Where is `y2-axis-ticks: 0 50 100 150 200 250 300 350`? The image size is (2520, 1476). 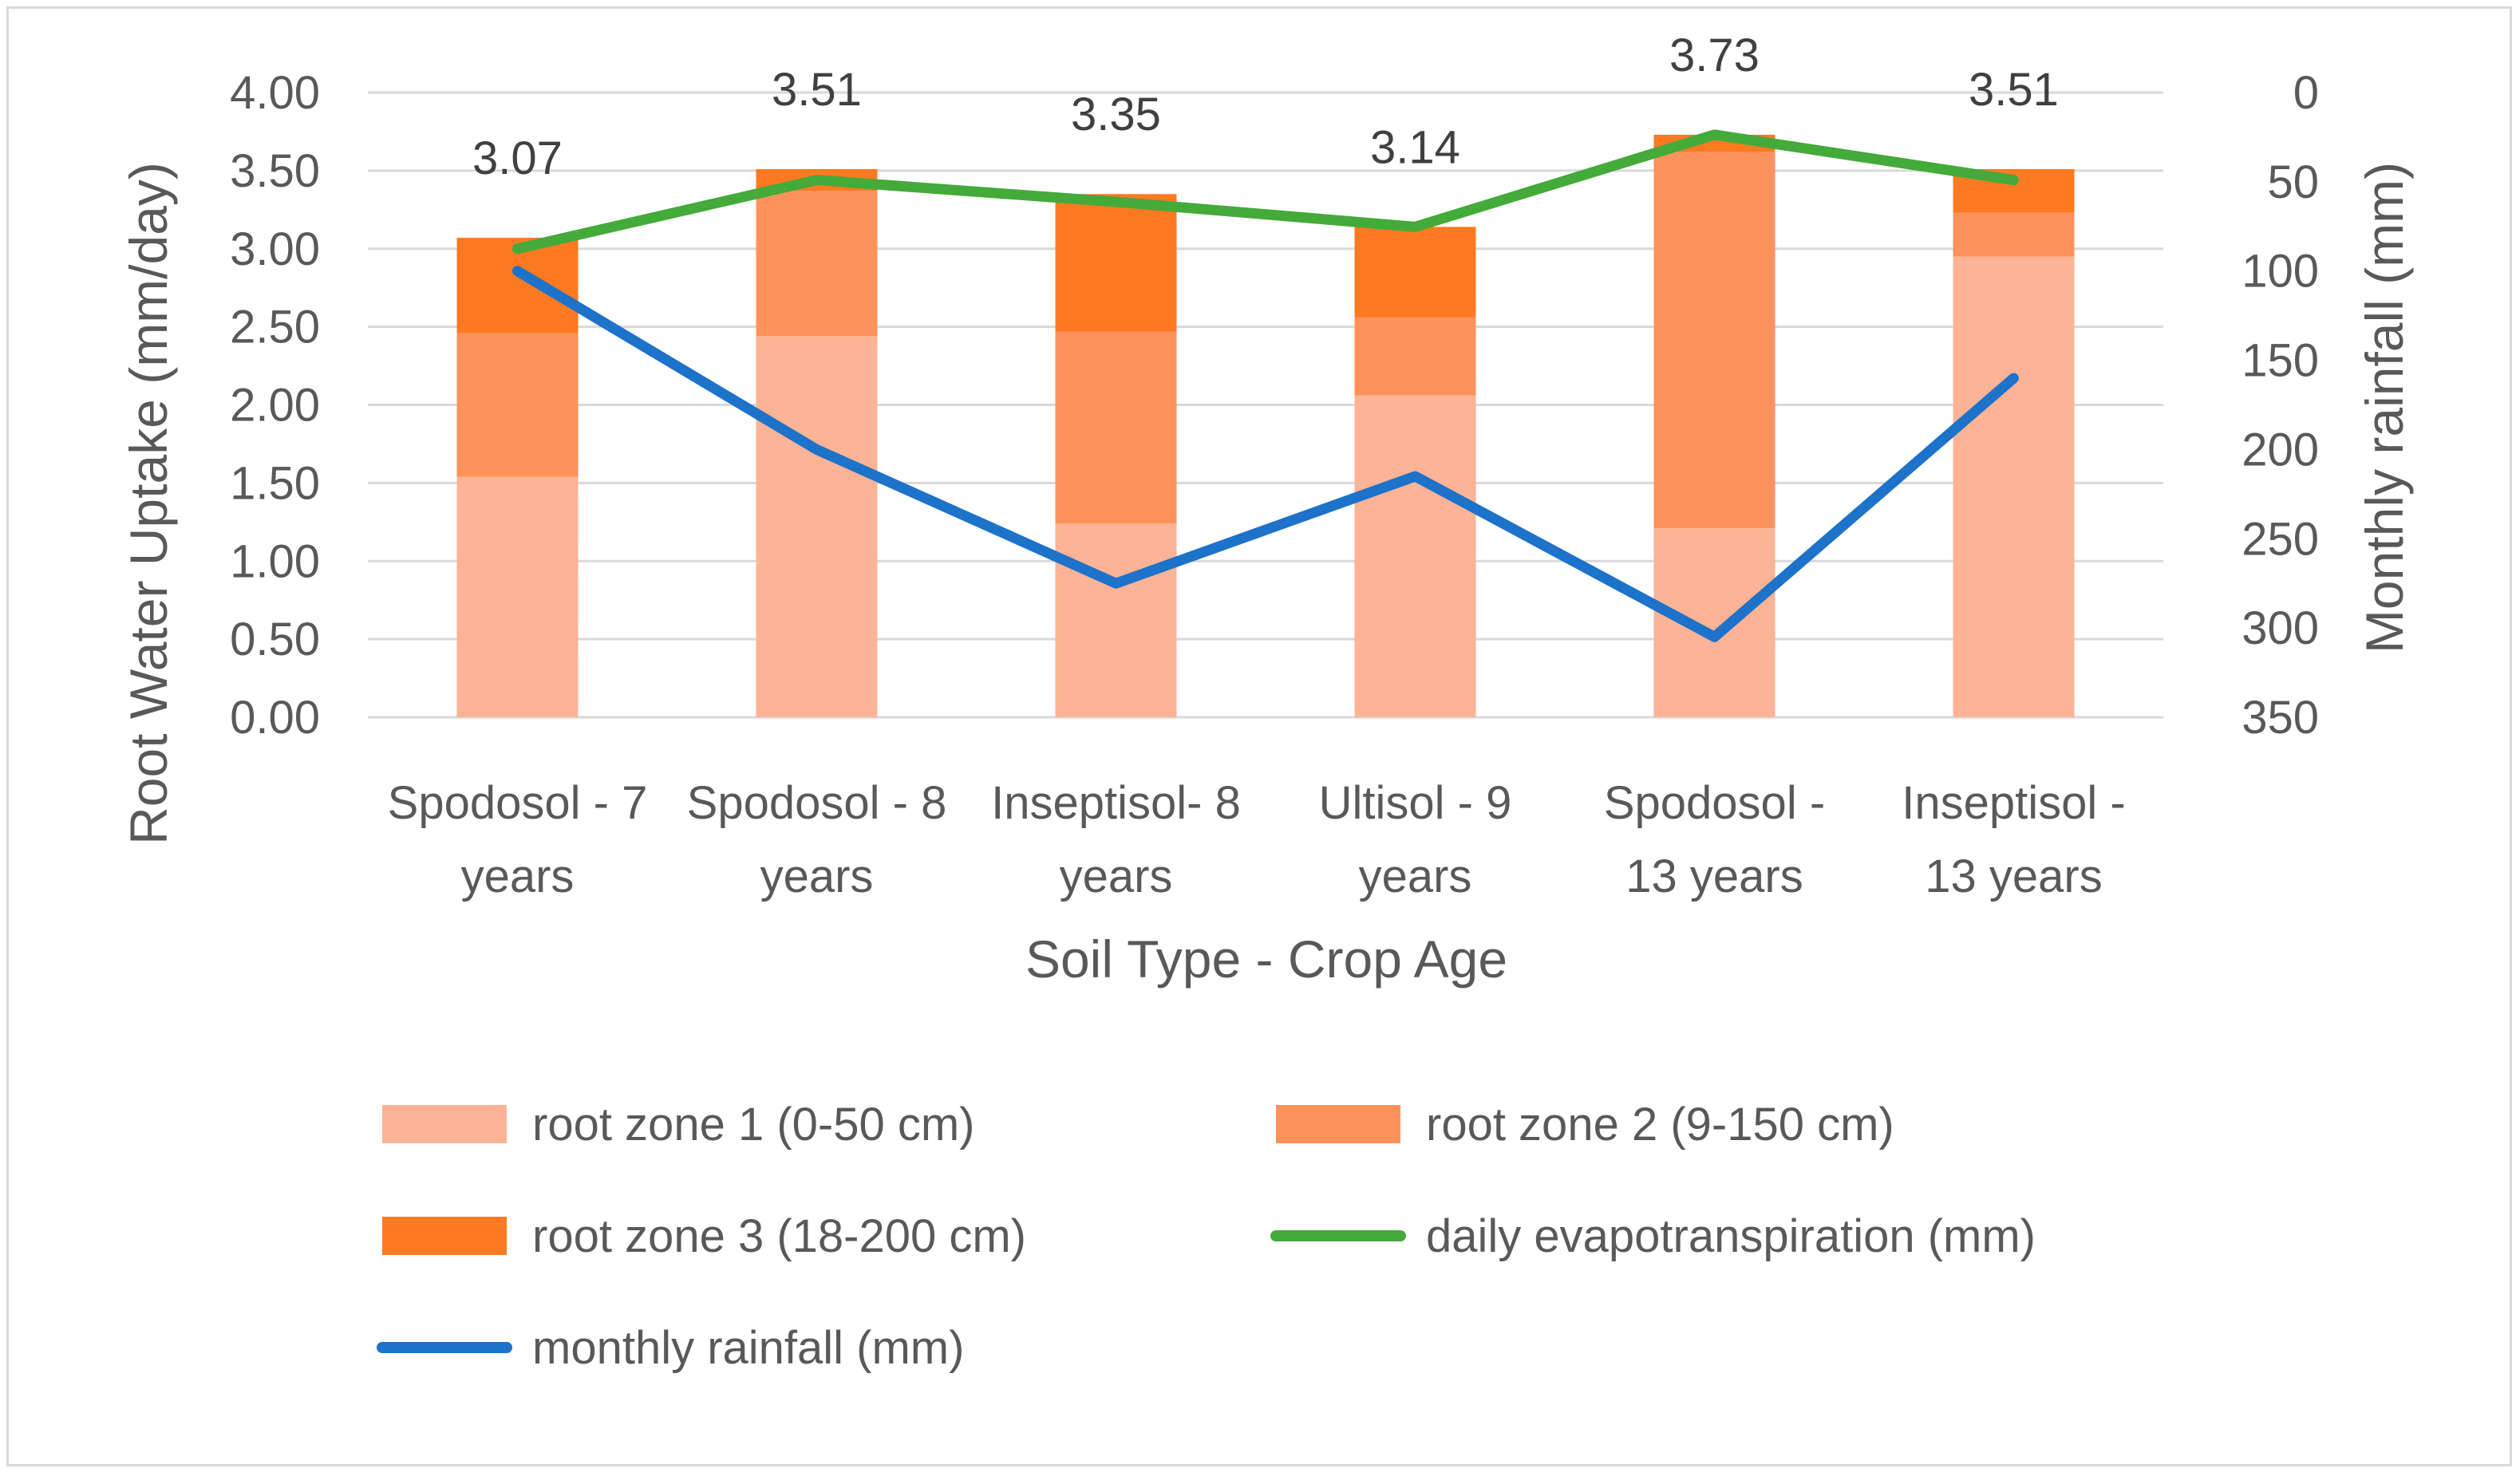
y2-axis-ticks: 0 50 100 150 200 250 300 350 is located at coordinates (2281, 405).